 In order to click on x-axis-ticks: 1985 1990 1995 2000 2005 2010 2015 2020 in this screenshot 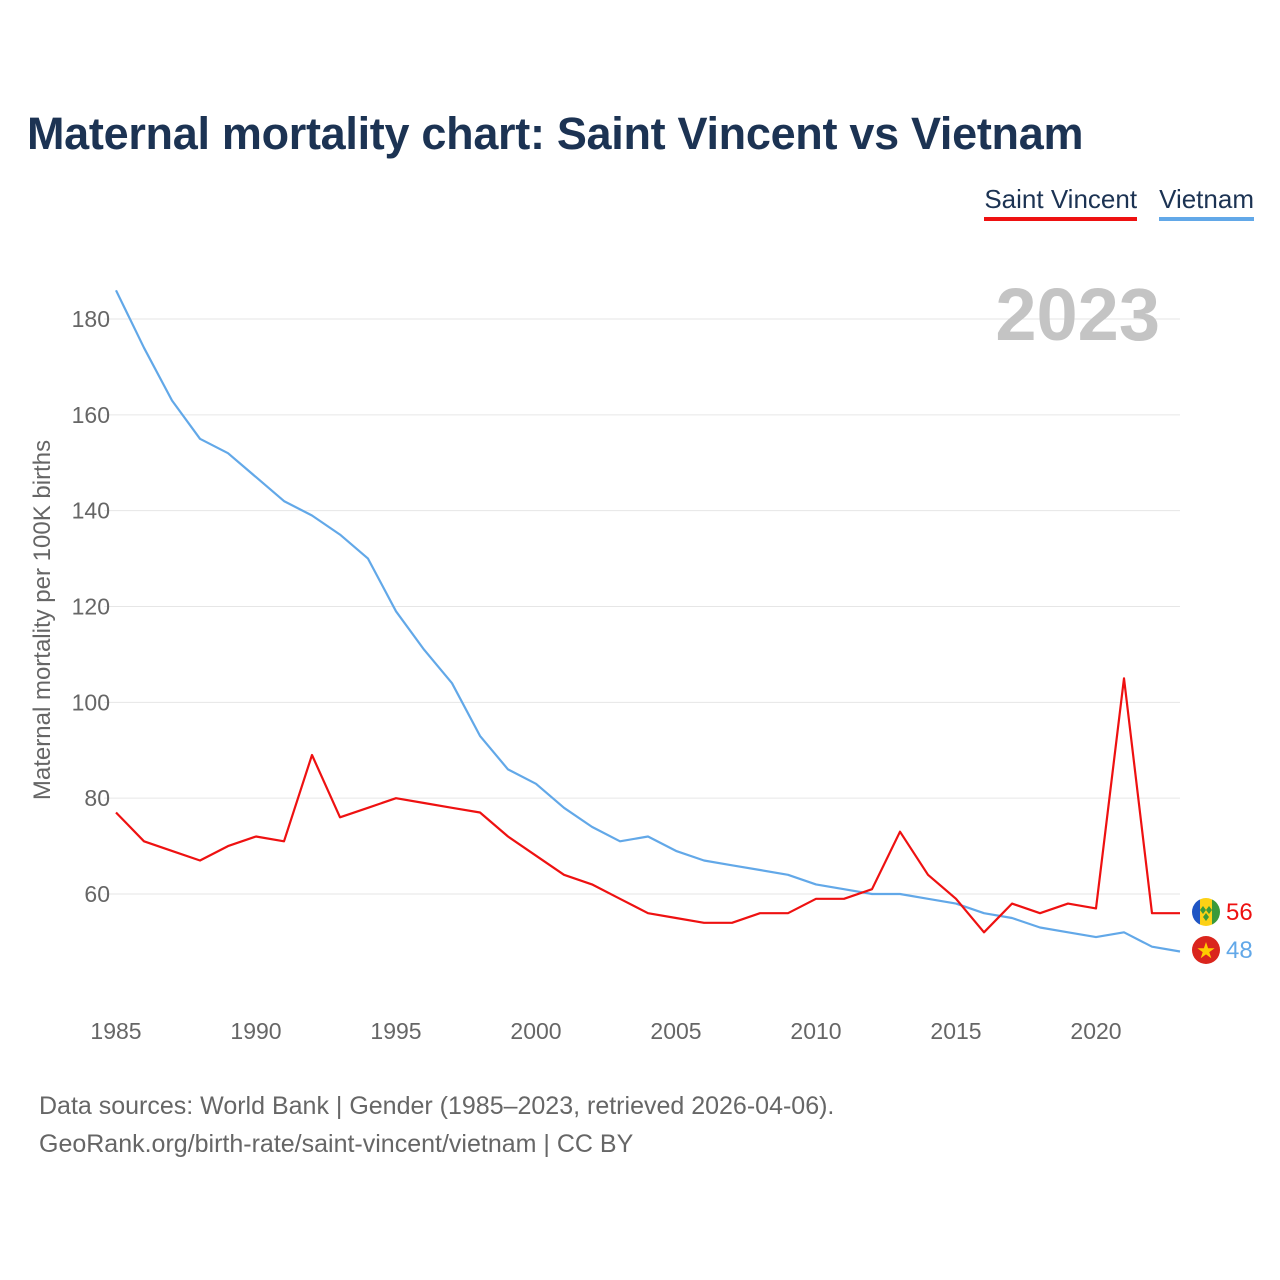, I will do `click(605, 1031)`.